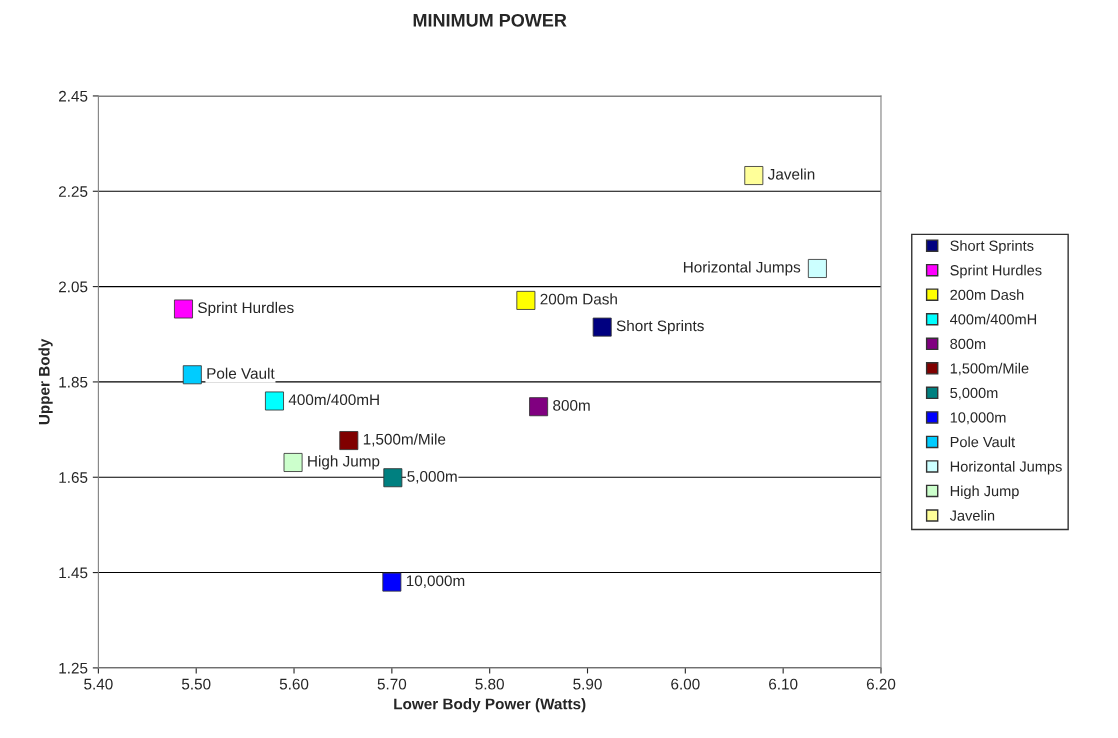  Describe the element at coordinates (996, 271) in the screenshot. I see `legend-label: Sprint Hurdles` at that location.